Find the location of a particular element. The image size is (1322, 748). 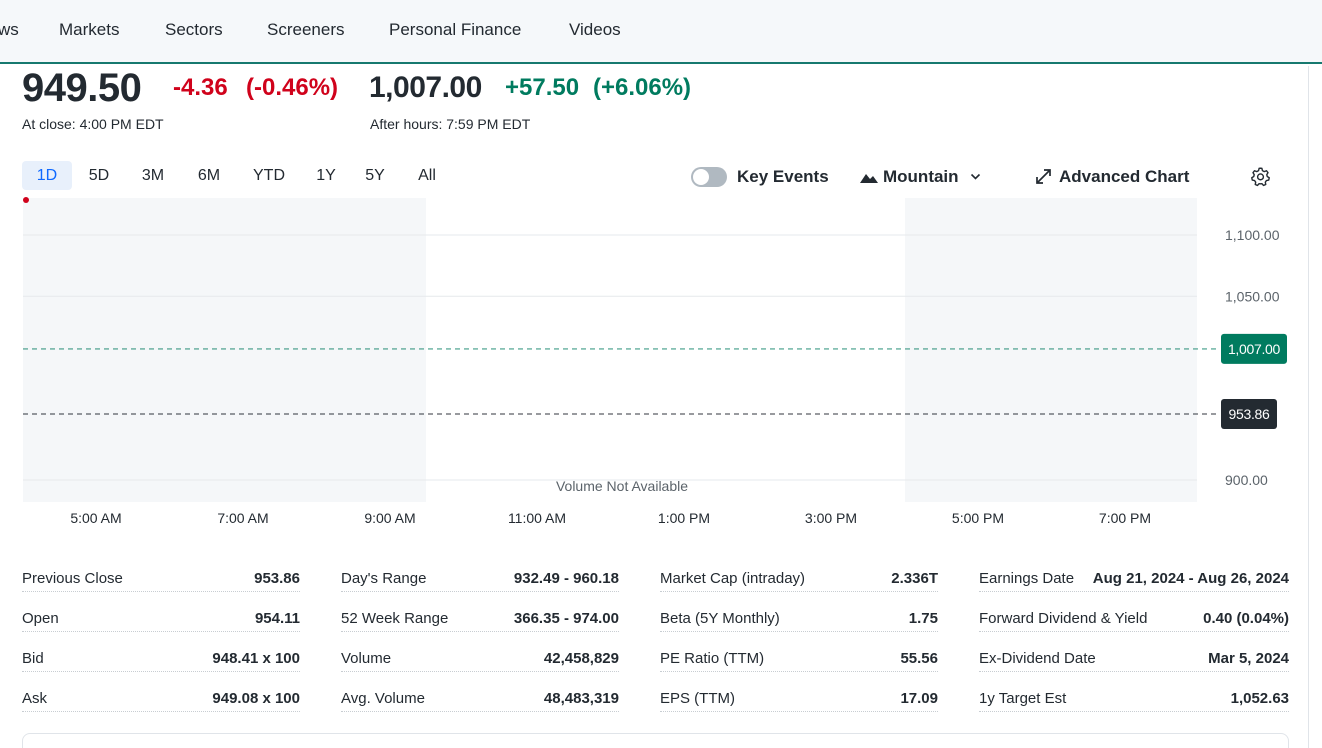

stat-value: 366.35 - 974.00 is located at coordinates (566, 618).